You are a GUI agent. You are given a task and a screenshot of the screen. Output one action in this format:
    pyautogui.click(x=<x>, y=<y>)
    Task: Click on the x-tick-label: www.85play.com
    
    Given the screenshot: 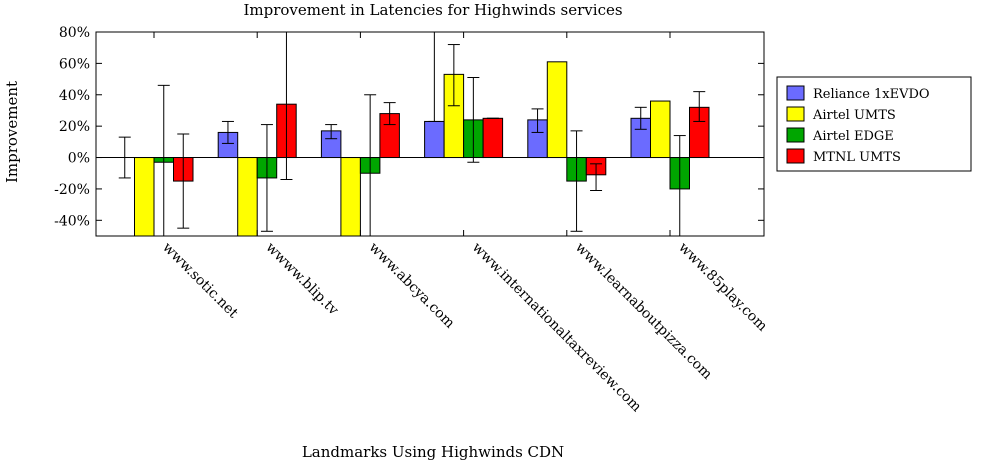 What is the action you would take?
    pyautogui.click(x=722, y=287)
    